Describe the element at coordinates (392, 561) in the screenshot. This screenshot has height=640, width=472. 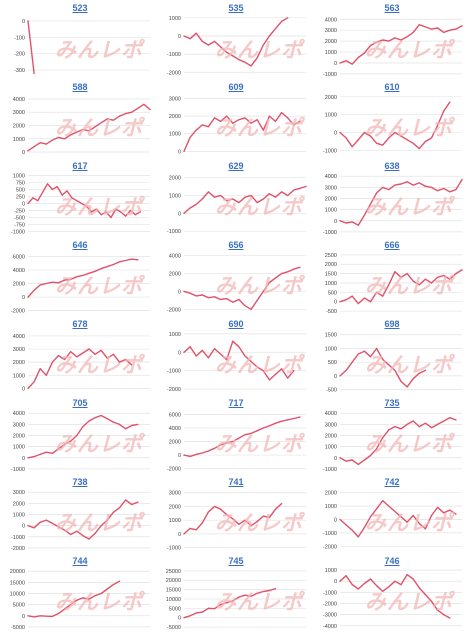
I see `chart-title: 746` at that location.